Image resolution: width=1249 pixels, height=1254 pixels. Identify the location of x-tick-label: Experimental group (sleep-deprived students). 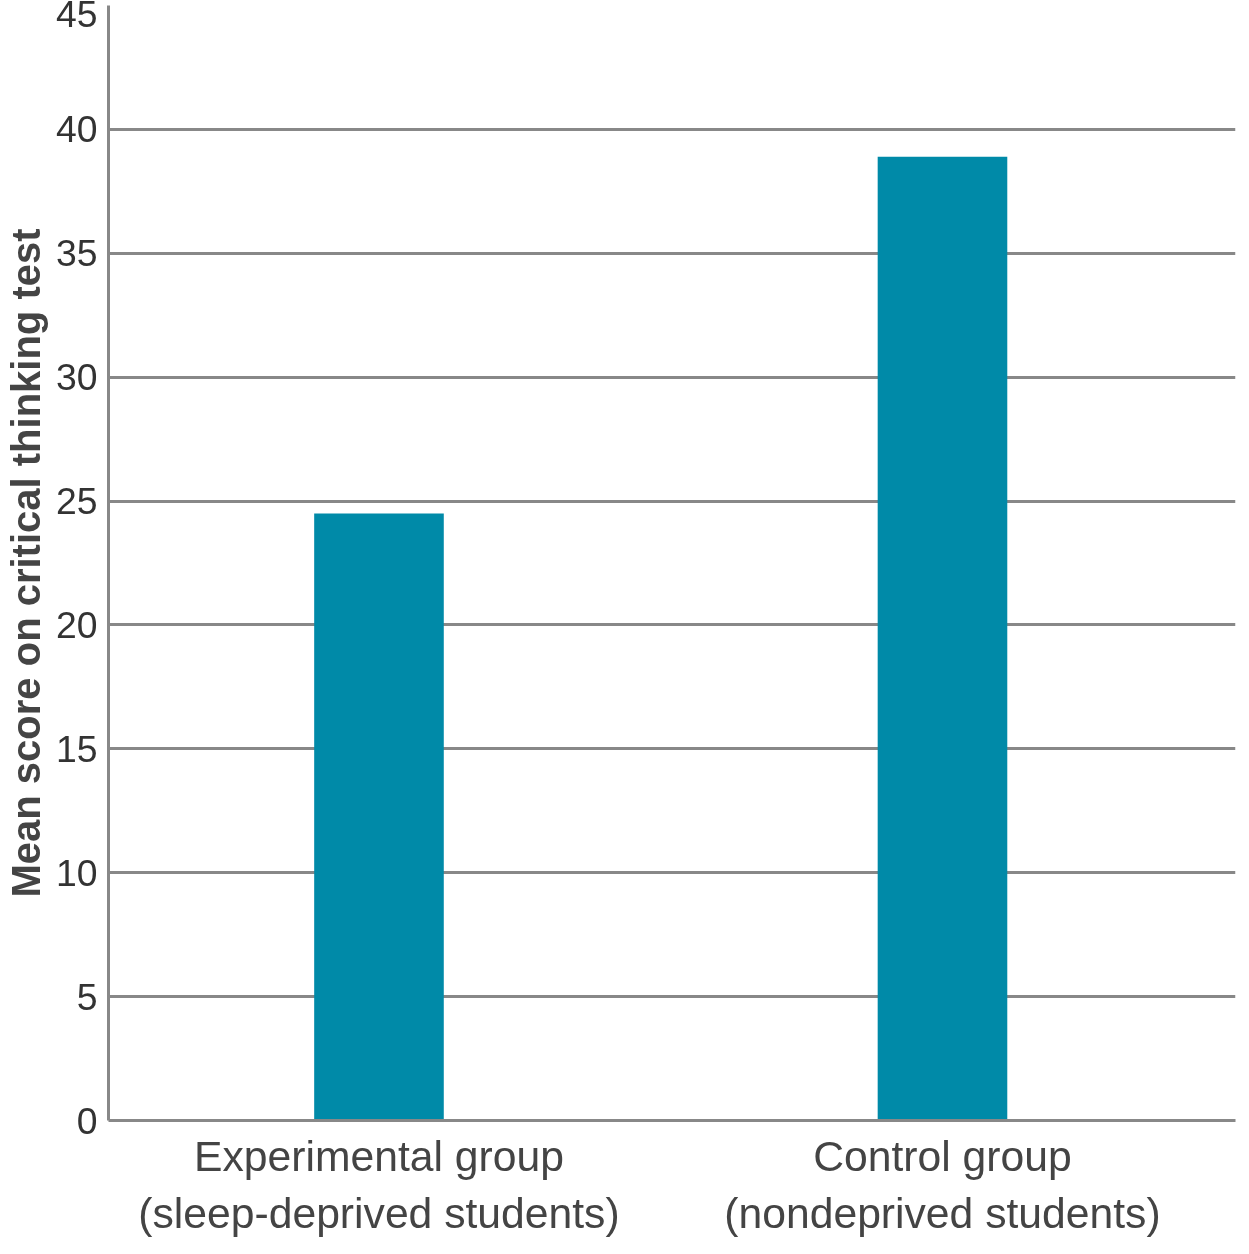
(379, 1184).